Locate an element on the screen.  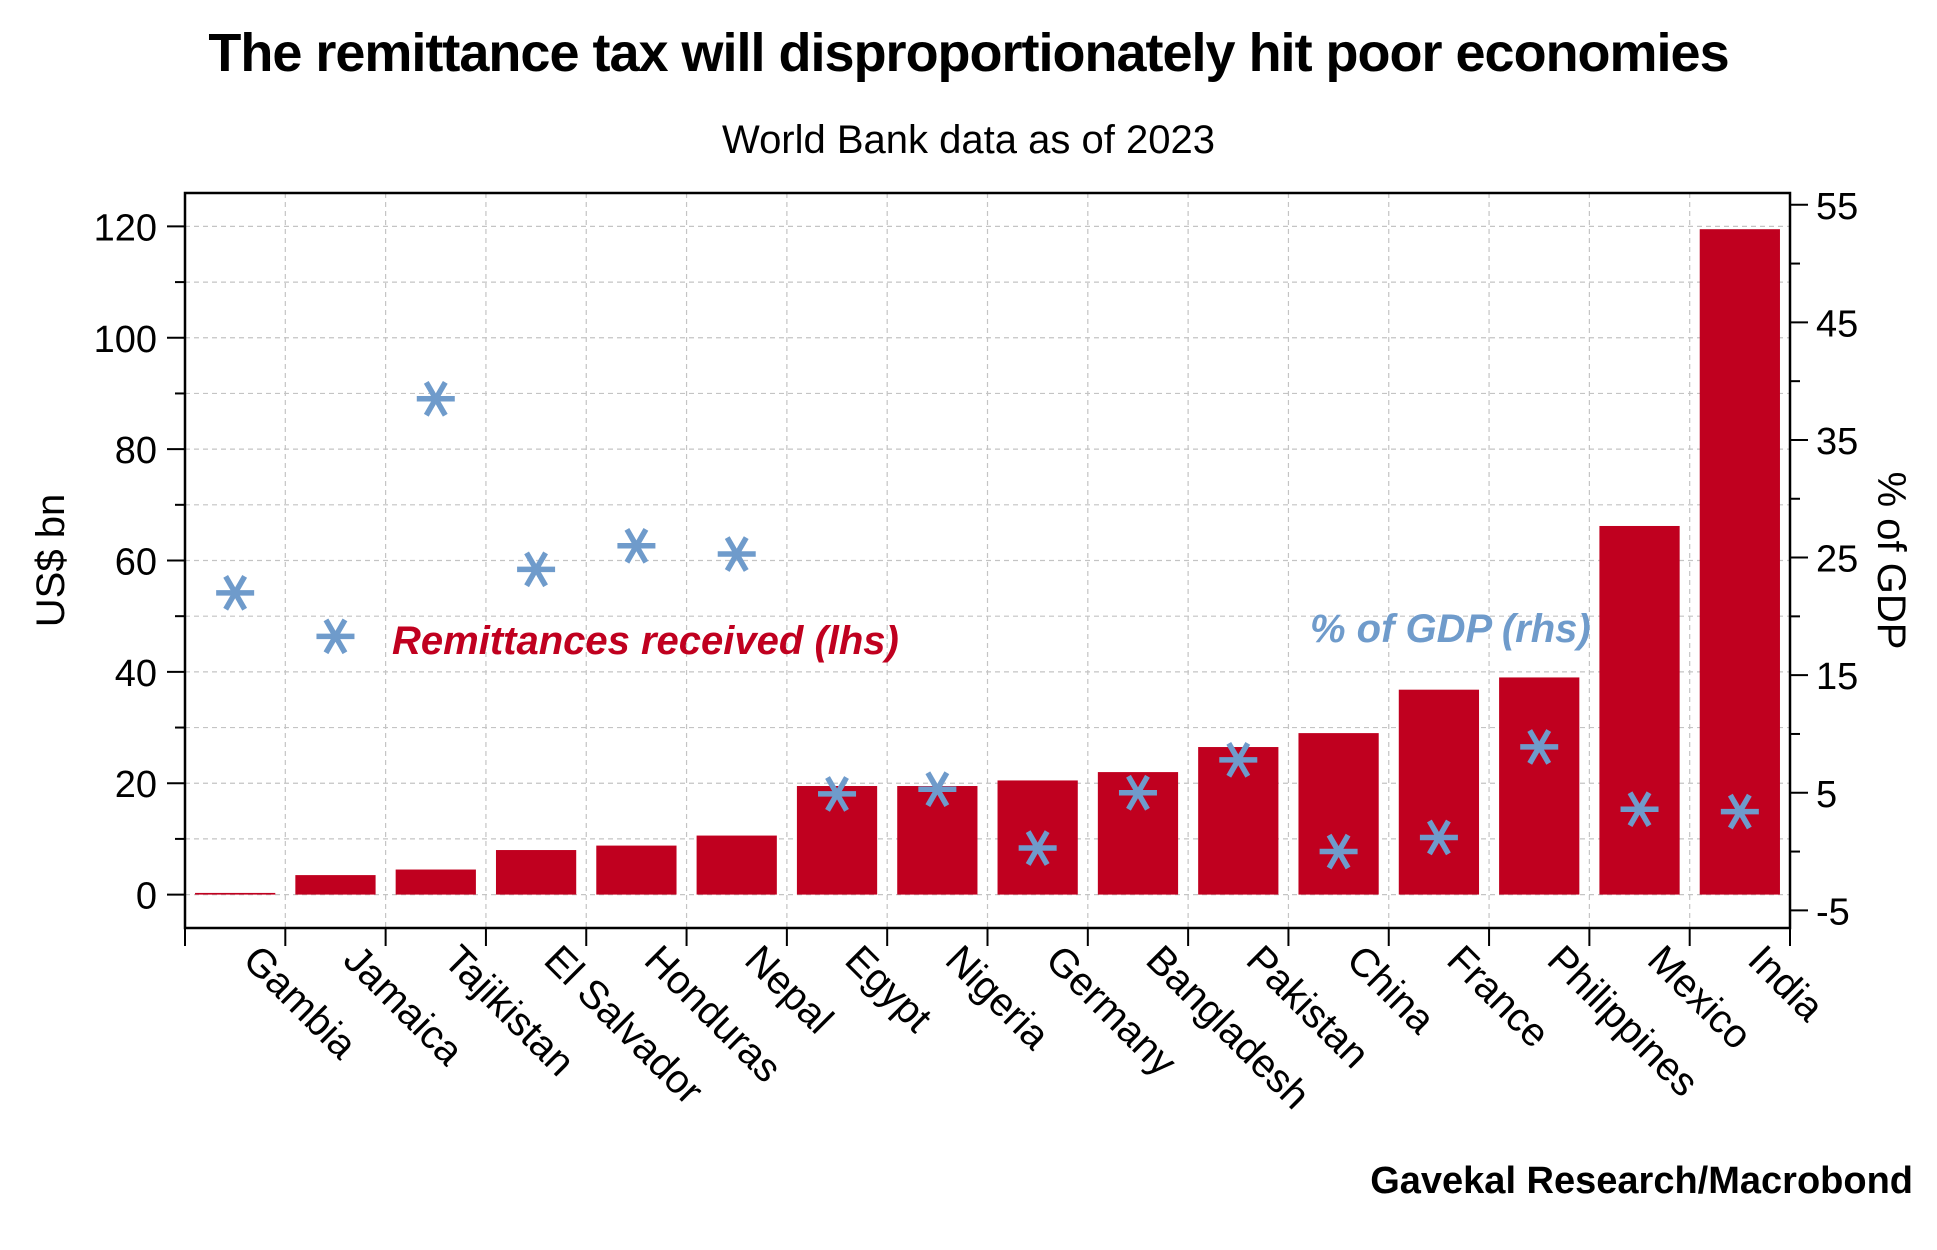
y-tick-label-left: 40 is located at coordinates (136, 674).